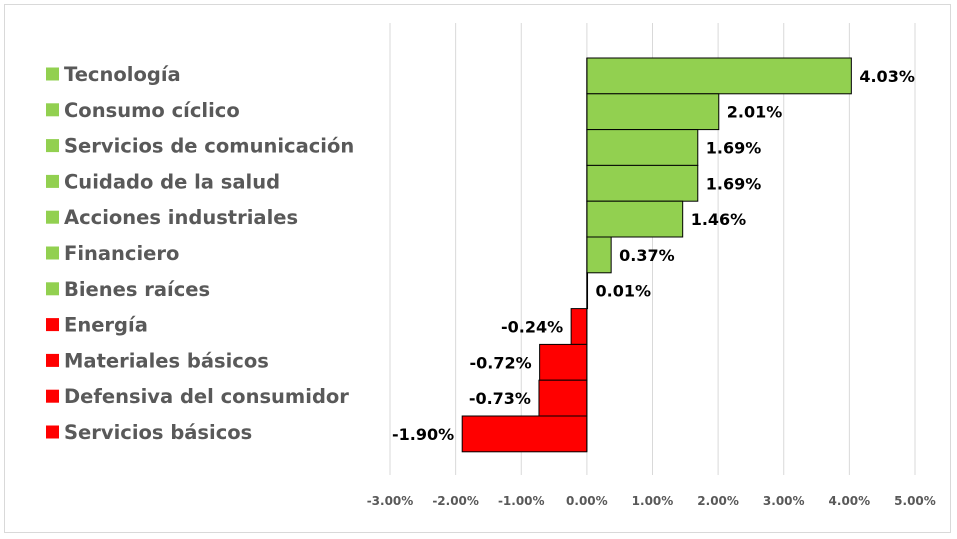  Describe the element at coordinates (887, 76) in the screenshot. I see `data-label: 4.03%` at that location.